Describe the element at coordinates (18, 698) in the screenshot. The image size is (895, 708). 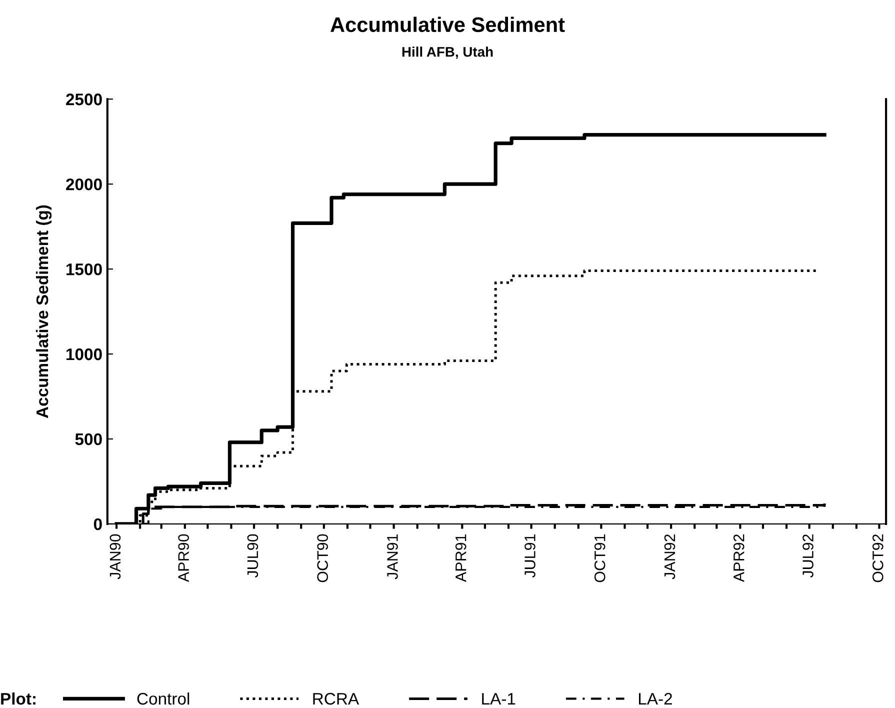
I see `legend-title: Plot:` at that location.